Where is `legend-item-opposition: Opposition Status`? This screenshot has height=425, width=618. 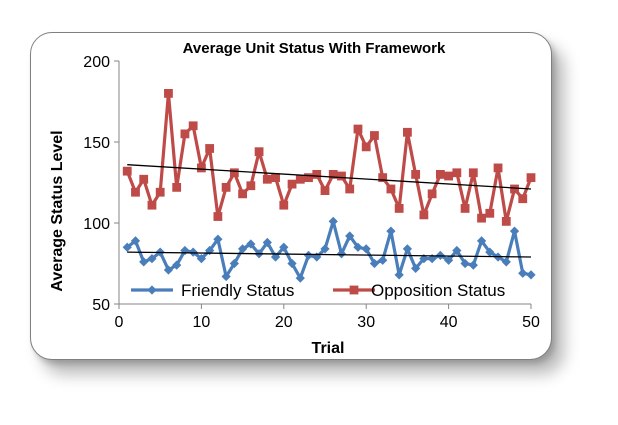 legend-item-opposition: Opposition Status is located at coordinates (419, 290).